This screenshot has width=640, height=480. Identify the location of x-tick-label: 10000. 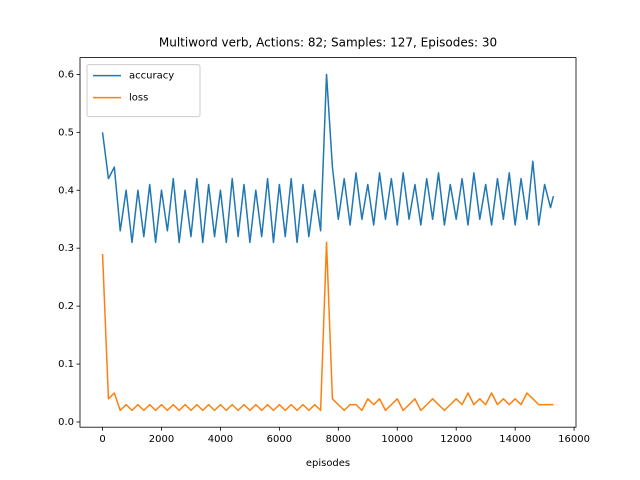
(397, 439).